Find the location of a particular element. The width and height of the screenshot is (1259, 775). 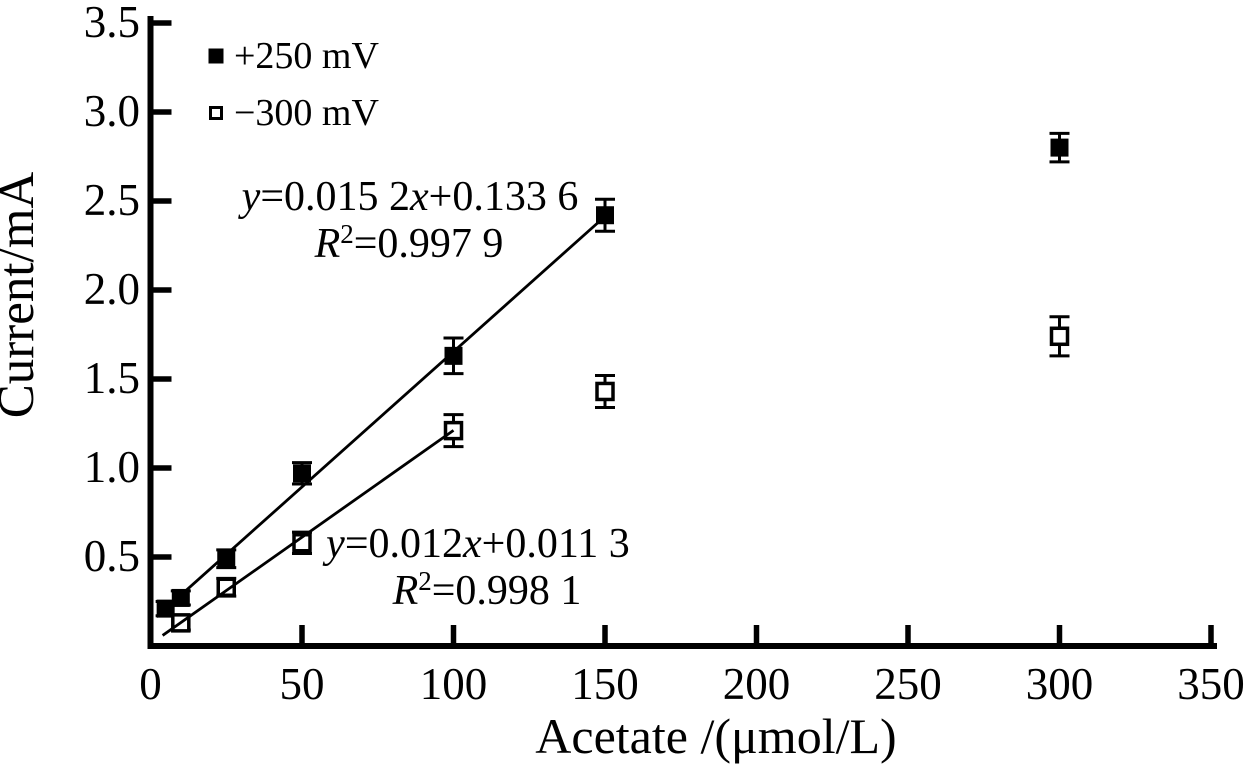

fit-equation-top: y=0.015 2x+0.133 6R2=0.997 9 is located at coordinates (408, 220).